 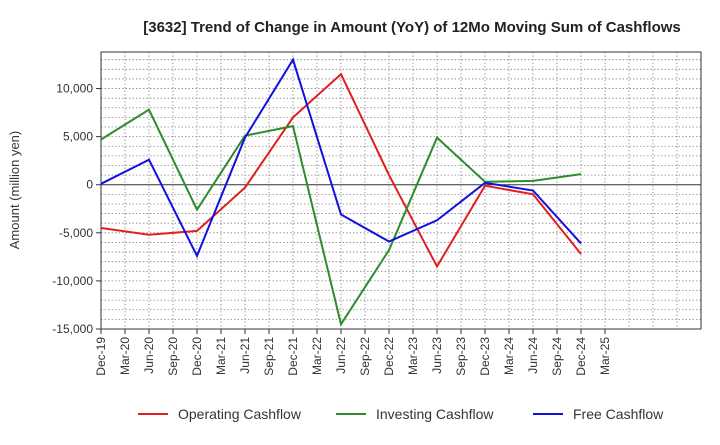 What do you see at coordinates (149, 355) in the screenshot?
I see `x-tick-label: Jun-20` at bounding box center [149, 355].